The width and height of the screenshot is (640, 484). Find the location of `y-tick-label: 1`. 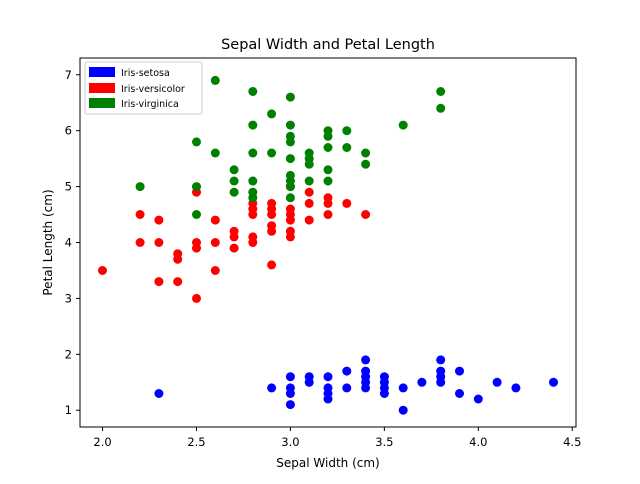

y-tick-label: 1 is located at coordinates (68, 410).